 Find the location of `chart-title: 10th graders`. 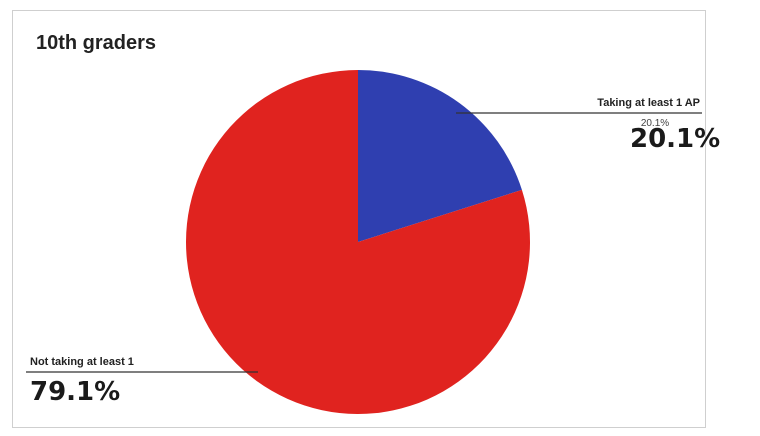

chart-title: 10th graders is located at coordinates (96, 43).